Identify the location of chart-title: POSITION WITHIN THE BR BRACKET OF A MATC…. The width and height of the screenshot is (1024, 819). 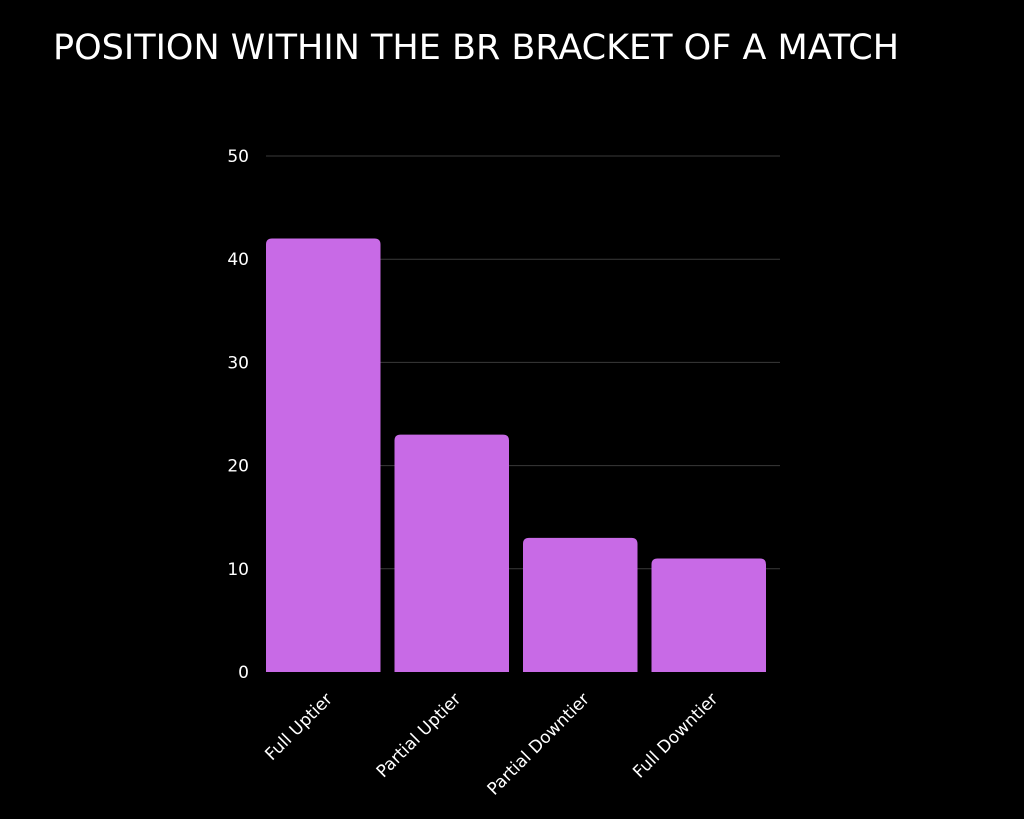
(476, 48).